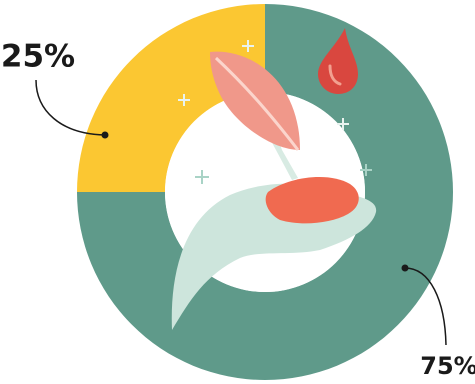 The width and height of the screenshot is (475, 384). Describe the element at coordinates (335, 75) in the screenshot. I see `drop-shine` at that location.